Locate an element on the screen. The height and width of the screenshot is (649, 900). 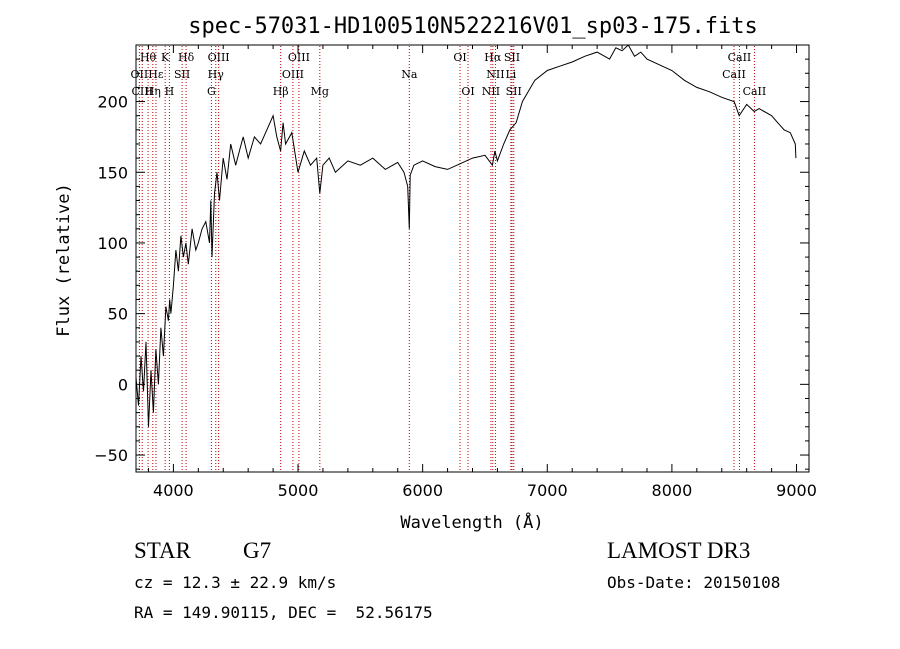
y-tick-label: −50 is located at coordinates (111, 455).